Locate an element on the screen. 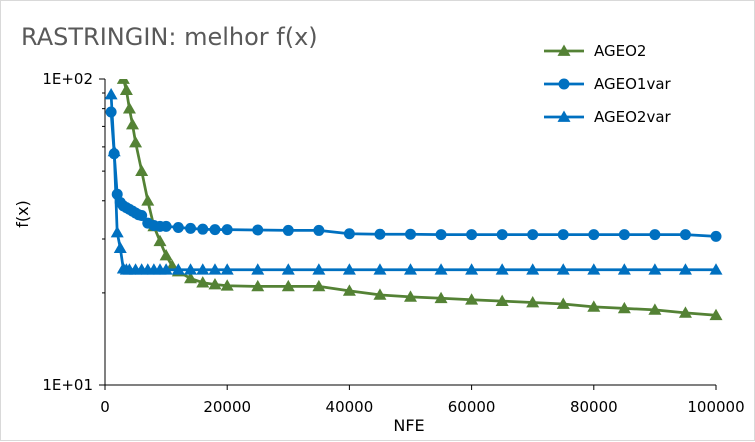 The width and height of the screenshot is (755, 442). legend-marker-AGEO2var is located at coordinates (564, 116).